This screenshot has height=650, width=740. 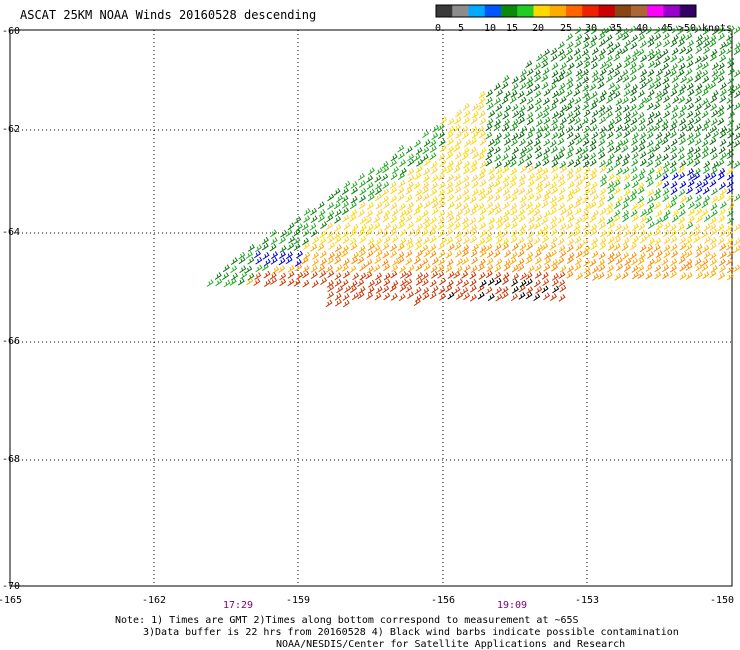 What do you see at coordinates (11, 586) in the screenshot?
I see `lat-label: -70` at bounding box center [11, 586].